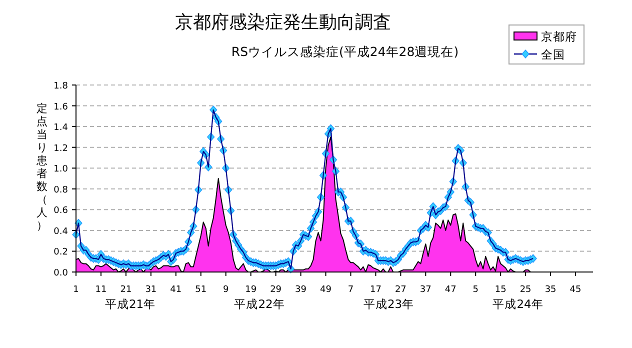 The height and width of the screenshot is (348, 632). I want to click on y-tick-label: 0.2, so click(61, 253).